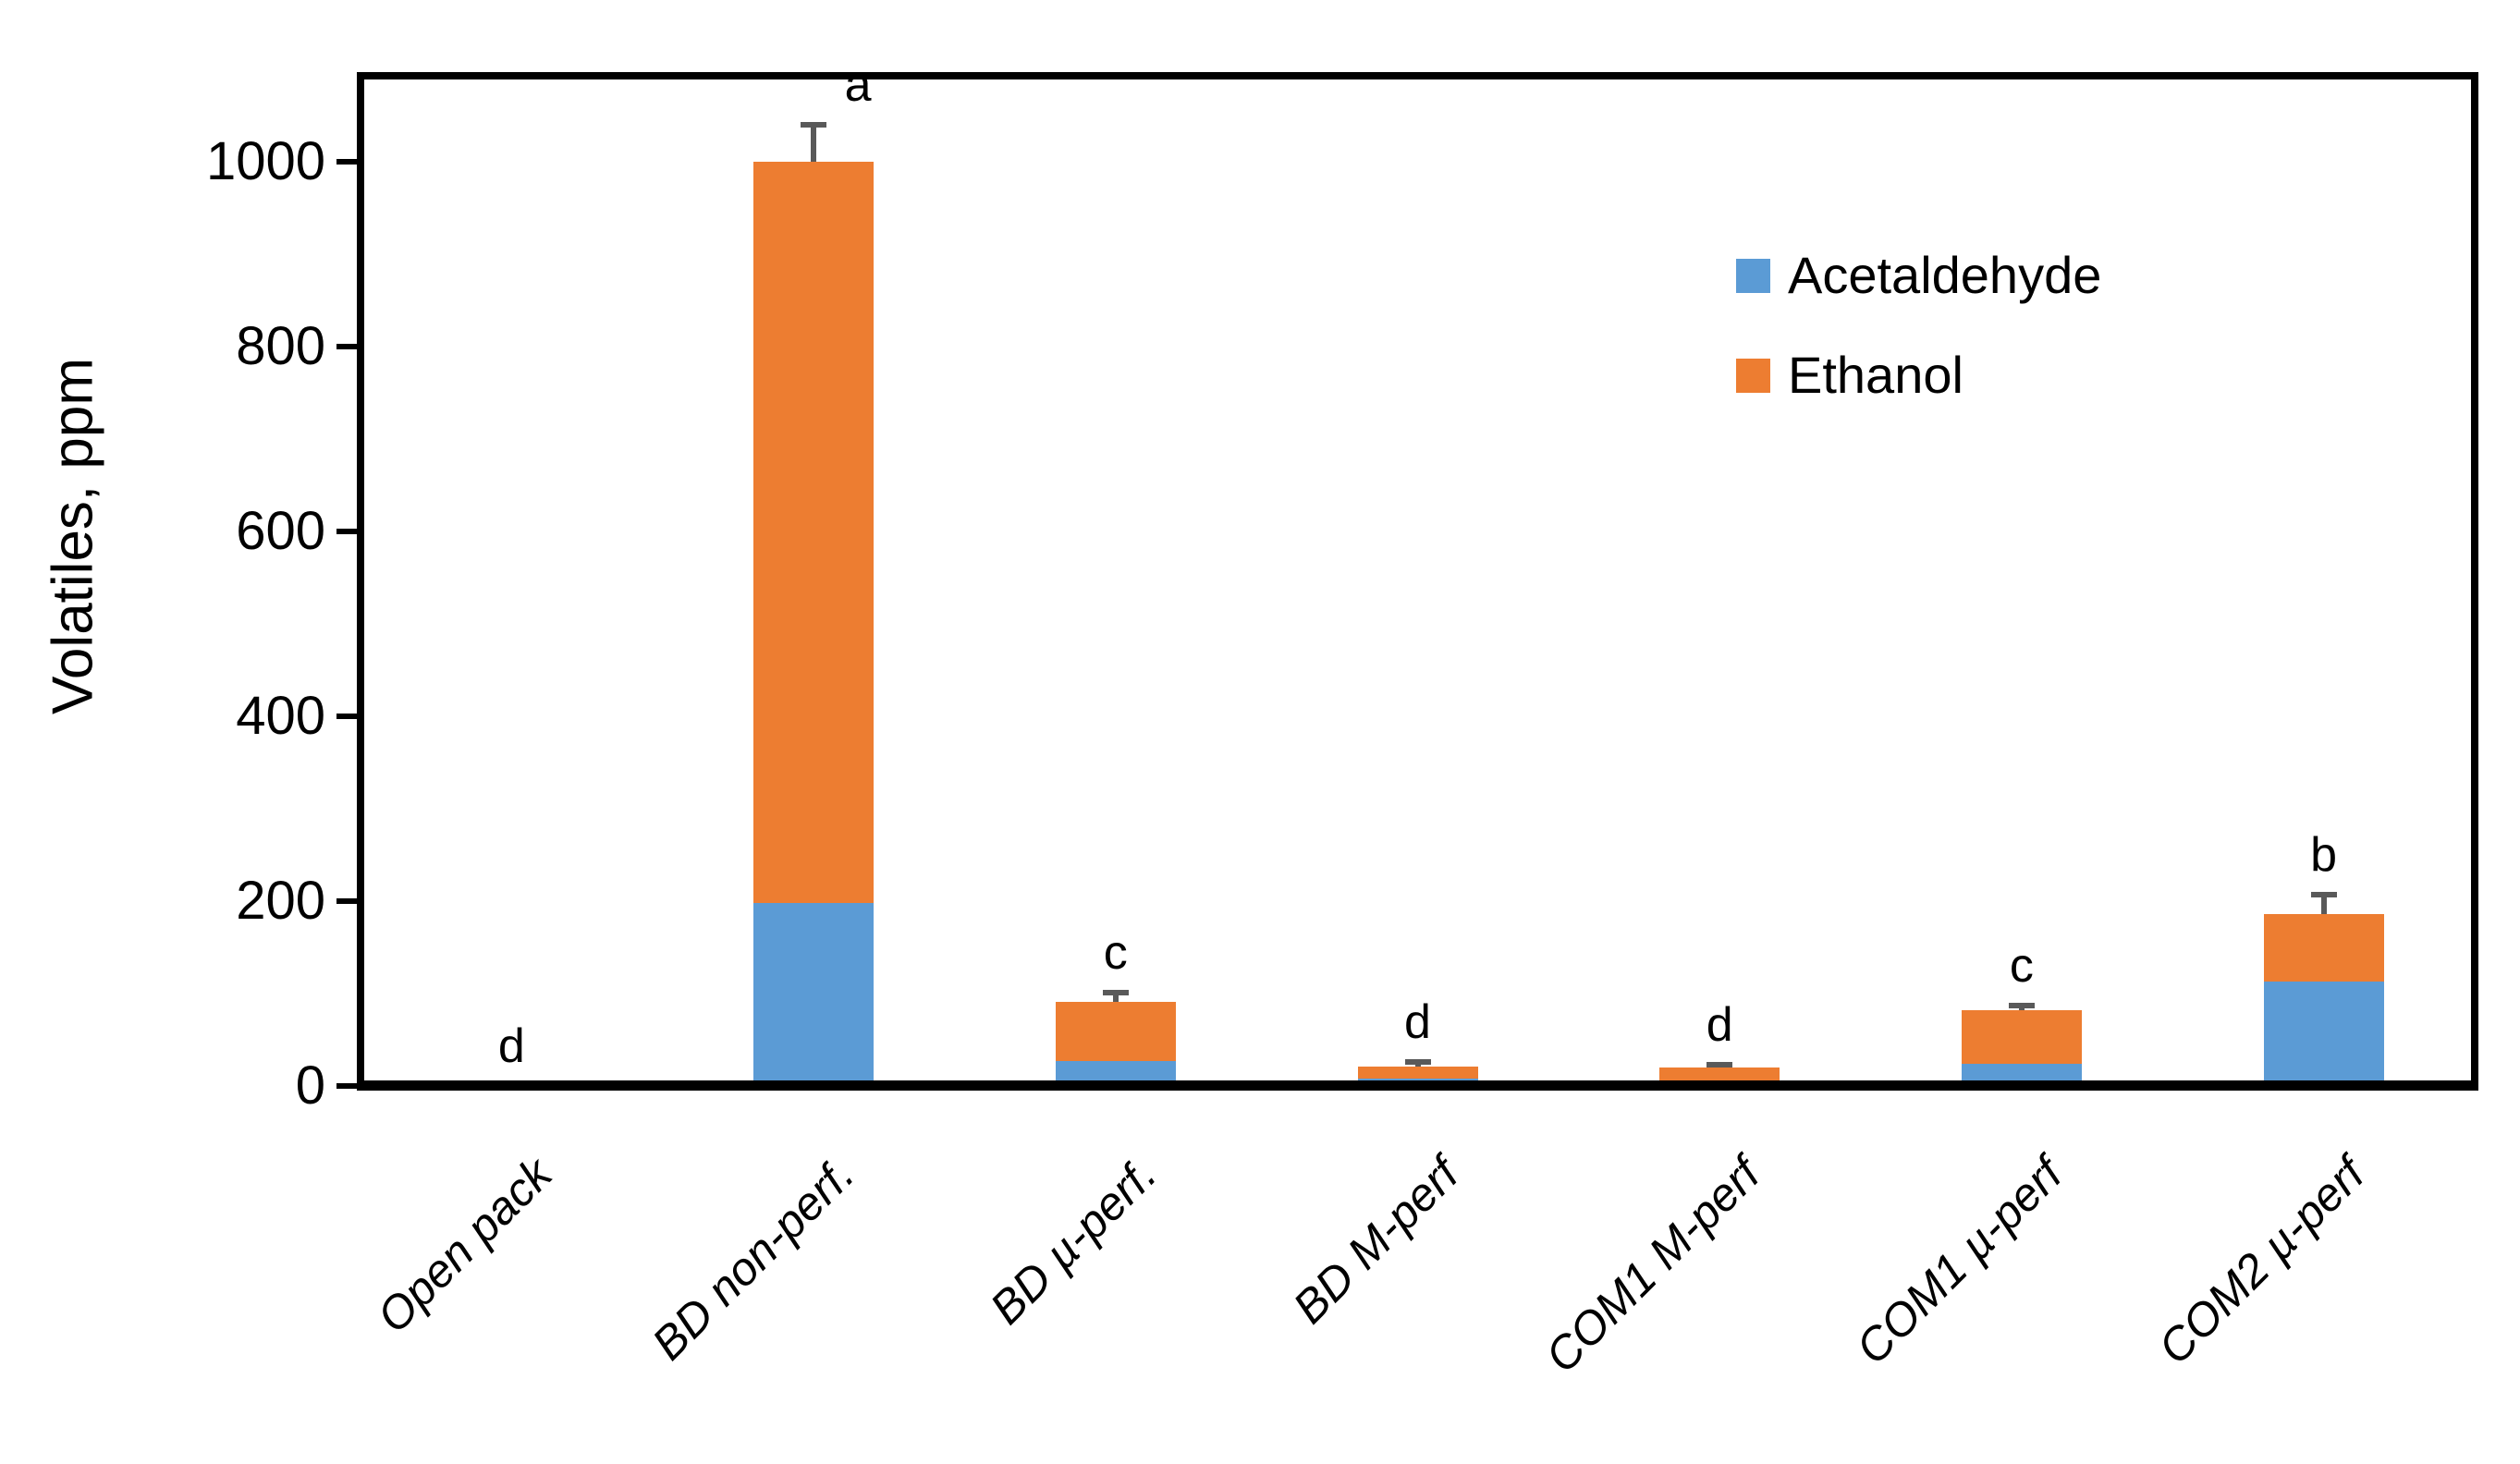 This screenshot has width=2520, height=1464. Describe the element at coordinates (280, 531) in the screenshot. I see `y-axis-tick-label: 600` at that location.